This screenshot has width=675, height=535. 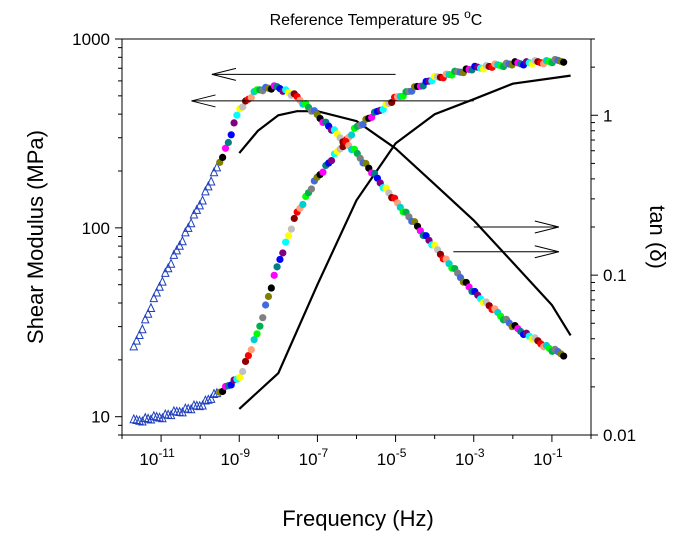 I want to click on x-tick-label-exponent: -3, so click(x=479, y=453).